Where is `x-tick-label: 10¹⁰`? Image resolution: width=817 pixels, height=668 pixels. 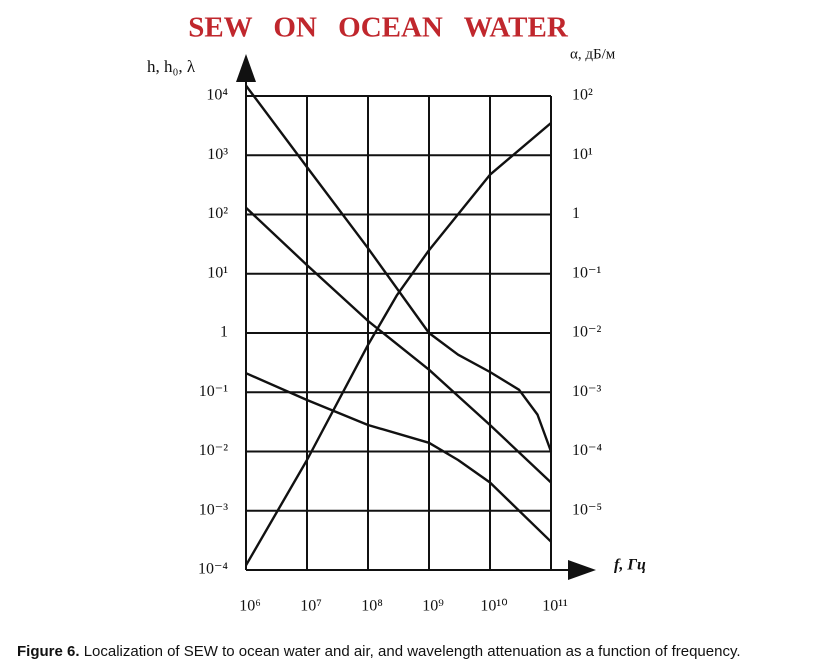 x-tick-label: 10¹⁰ is located at coordinates (493, 606).